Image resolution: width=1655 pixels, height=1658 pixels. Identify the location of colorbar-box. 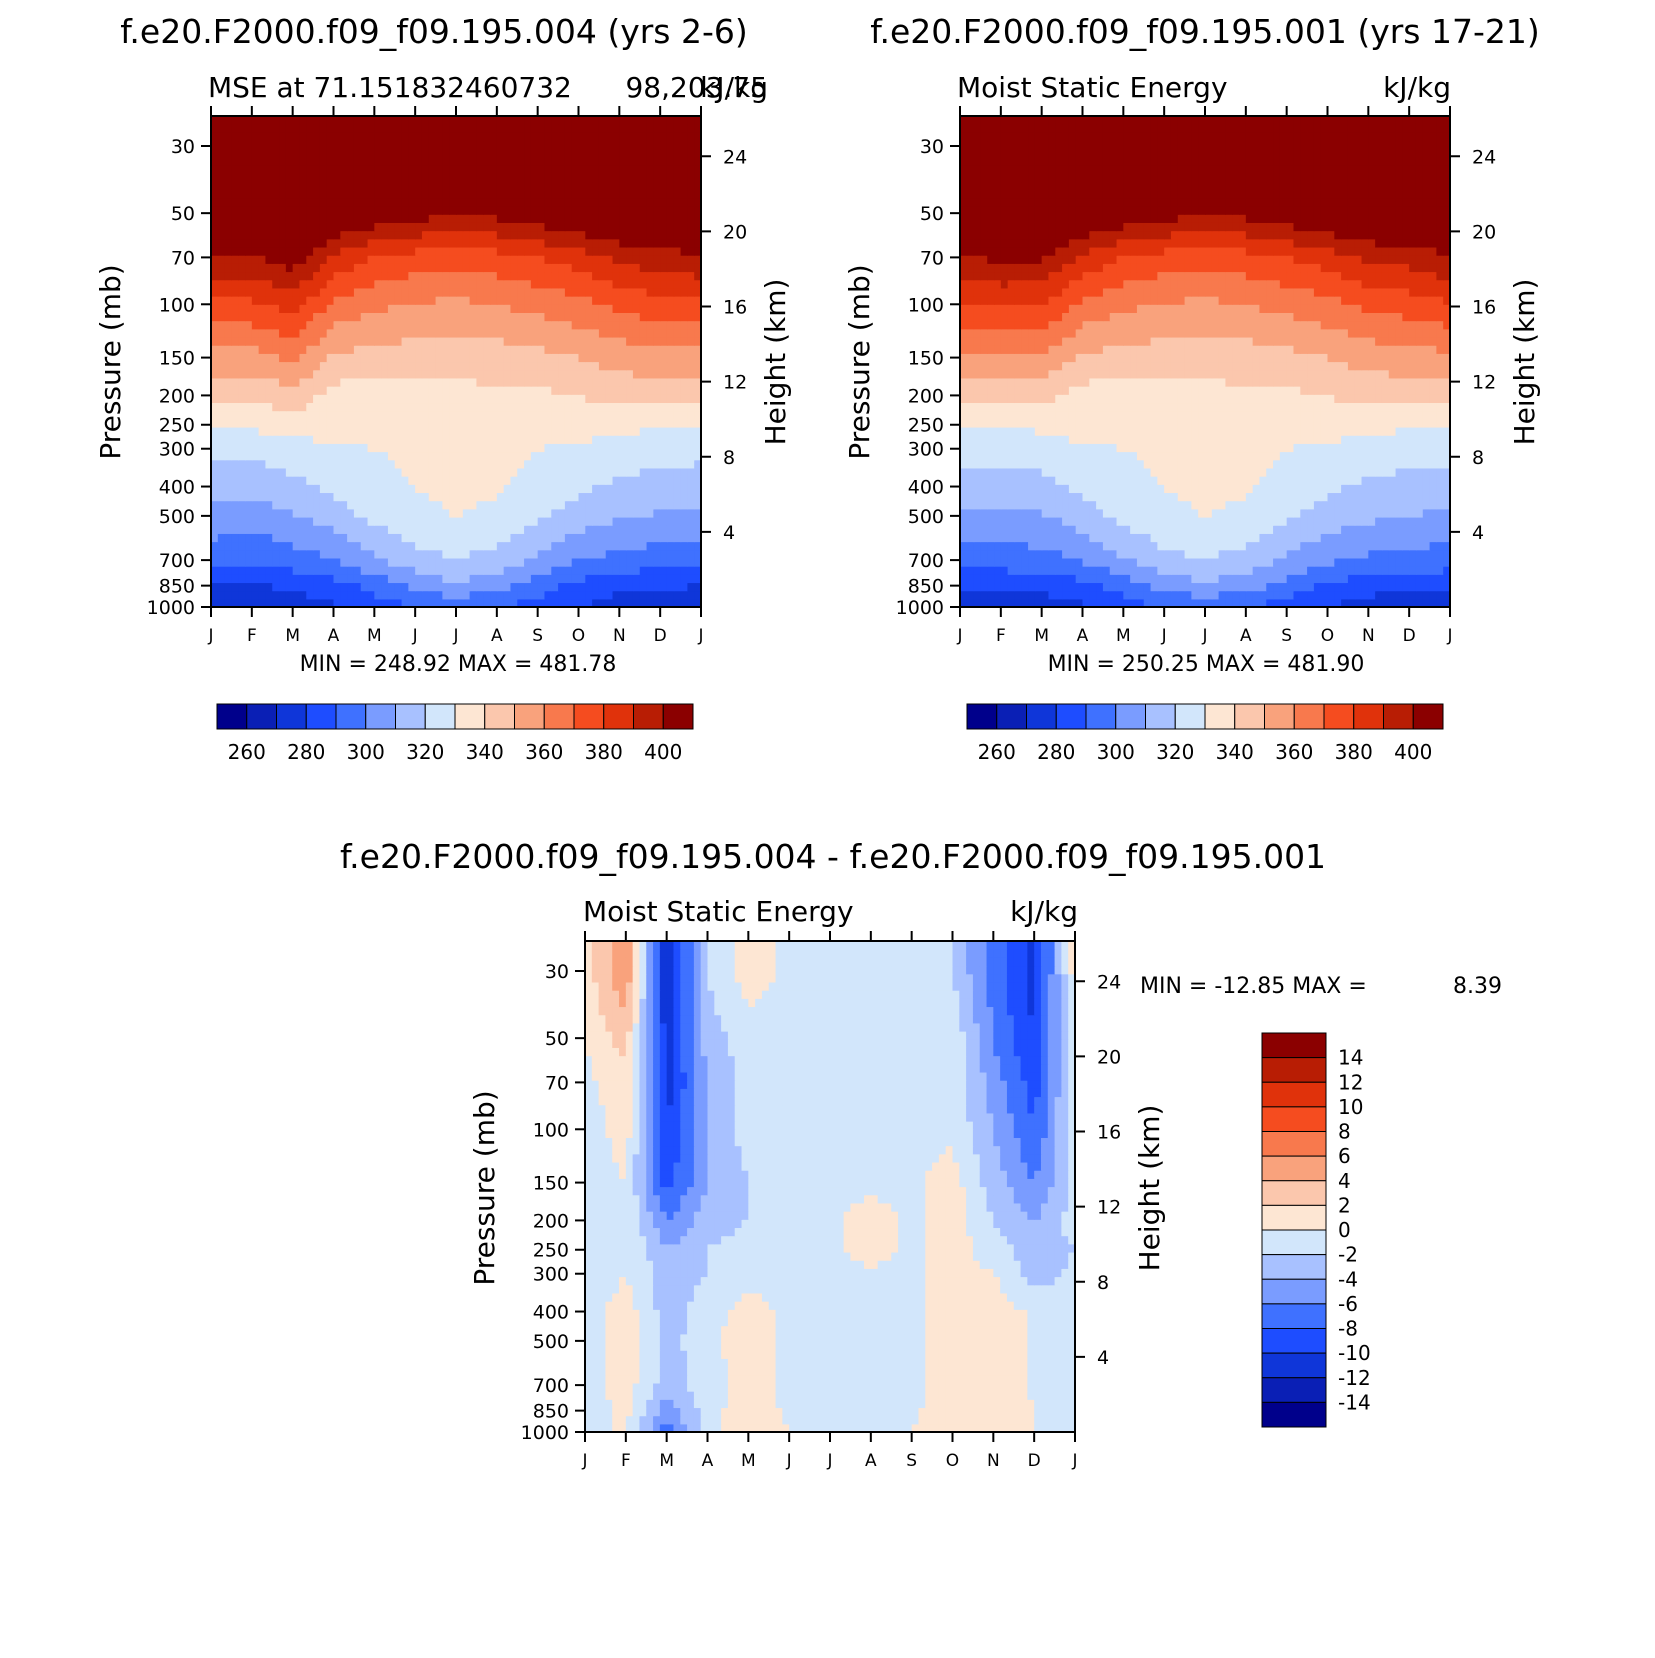
(351, 716).